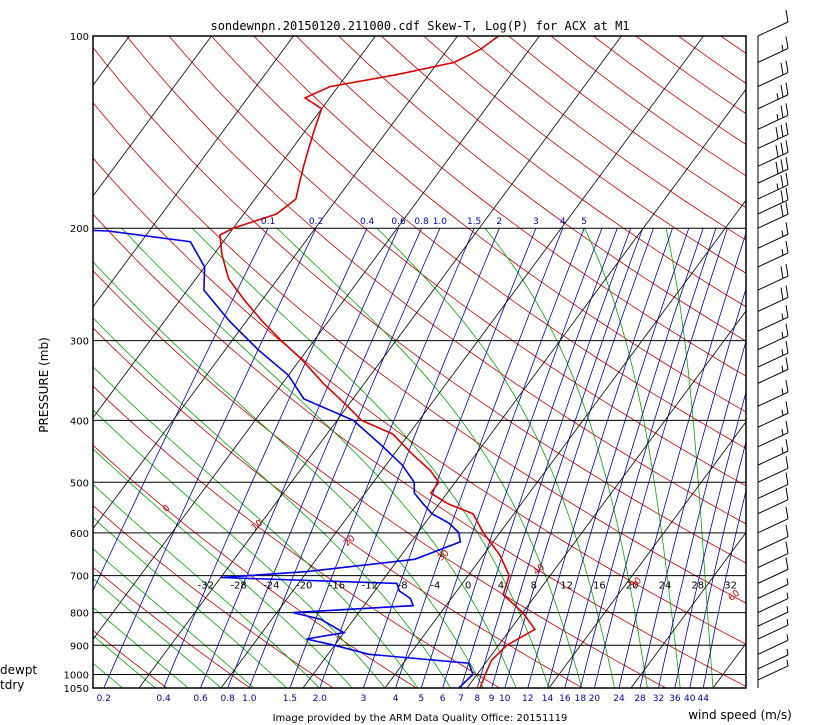 This screenshot has width=840, height=725. What do you see at coordinates (565, 699) in the screenshot?
I see `mixing-ratio-label: 16` at bounding box center [565, 699].